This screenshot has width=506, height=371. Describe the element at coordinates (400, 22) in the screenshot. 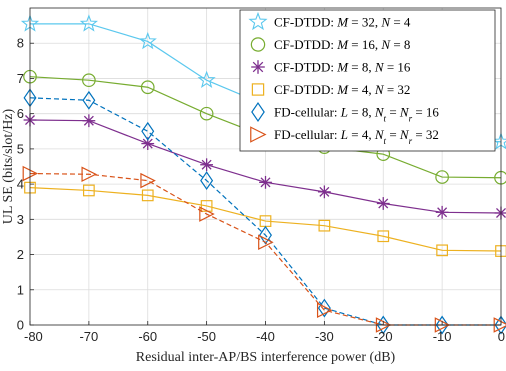

I see `legend-text-part: = 4` at that location.